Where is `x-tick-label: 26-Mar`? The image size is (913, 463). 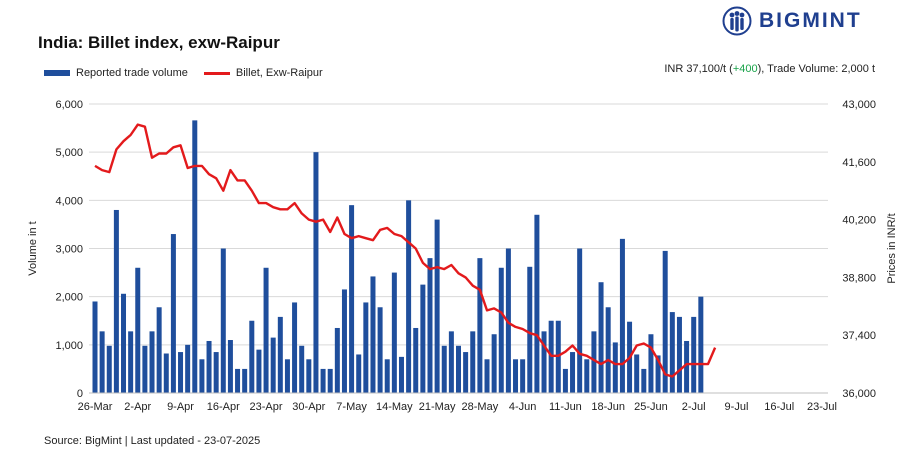 x-tick-label: 26-Mar is located at coordinates (95, 407).